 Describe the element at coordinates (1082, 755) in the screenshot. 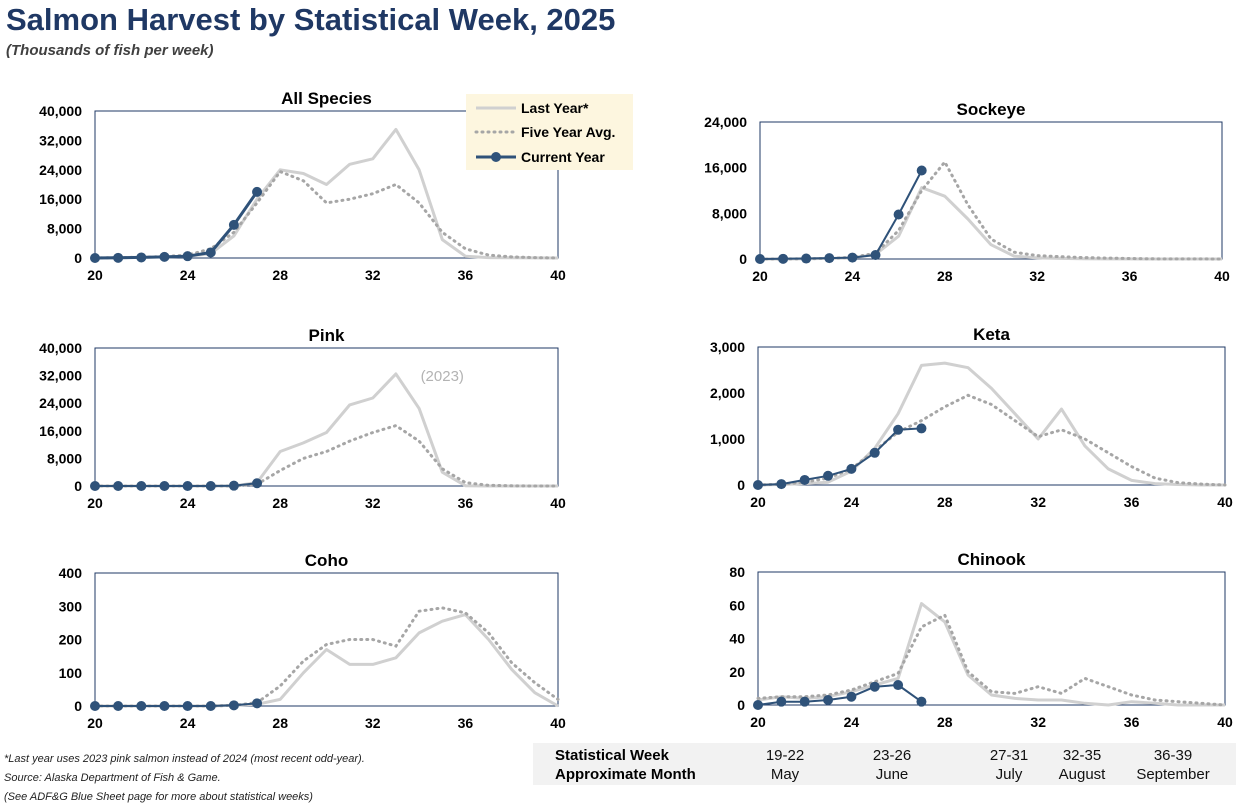

I see `week-range-cell: 32-35` at that location.